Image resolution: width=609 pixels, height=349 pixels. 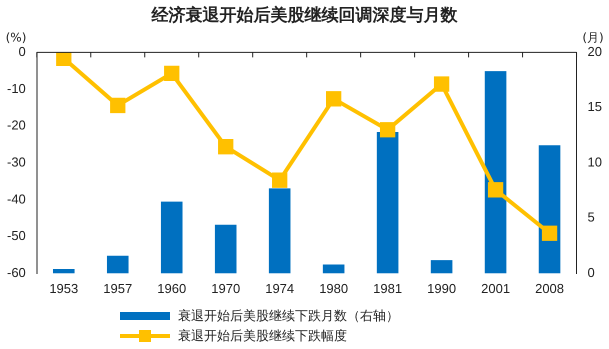 I want to click on legend-label: 衰退开始后美股继续下跌月数（右轴）, so click(x=288, y=316).